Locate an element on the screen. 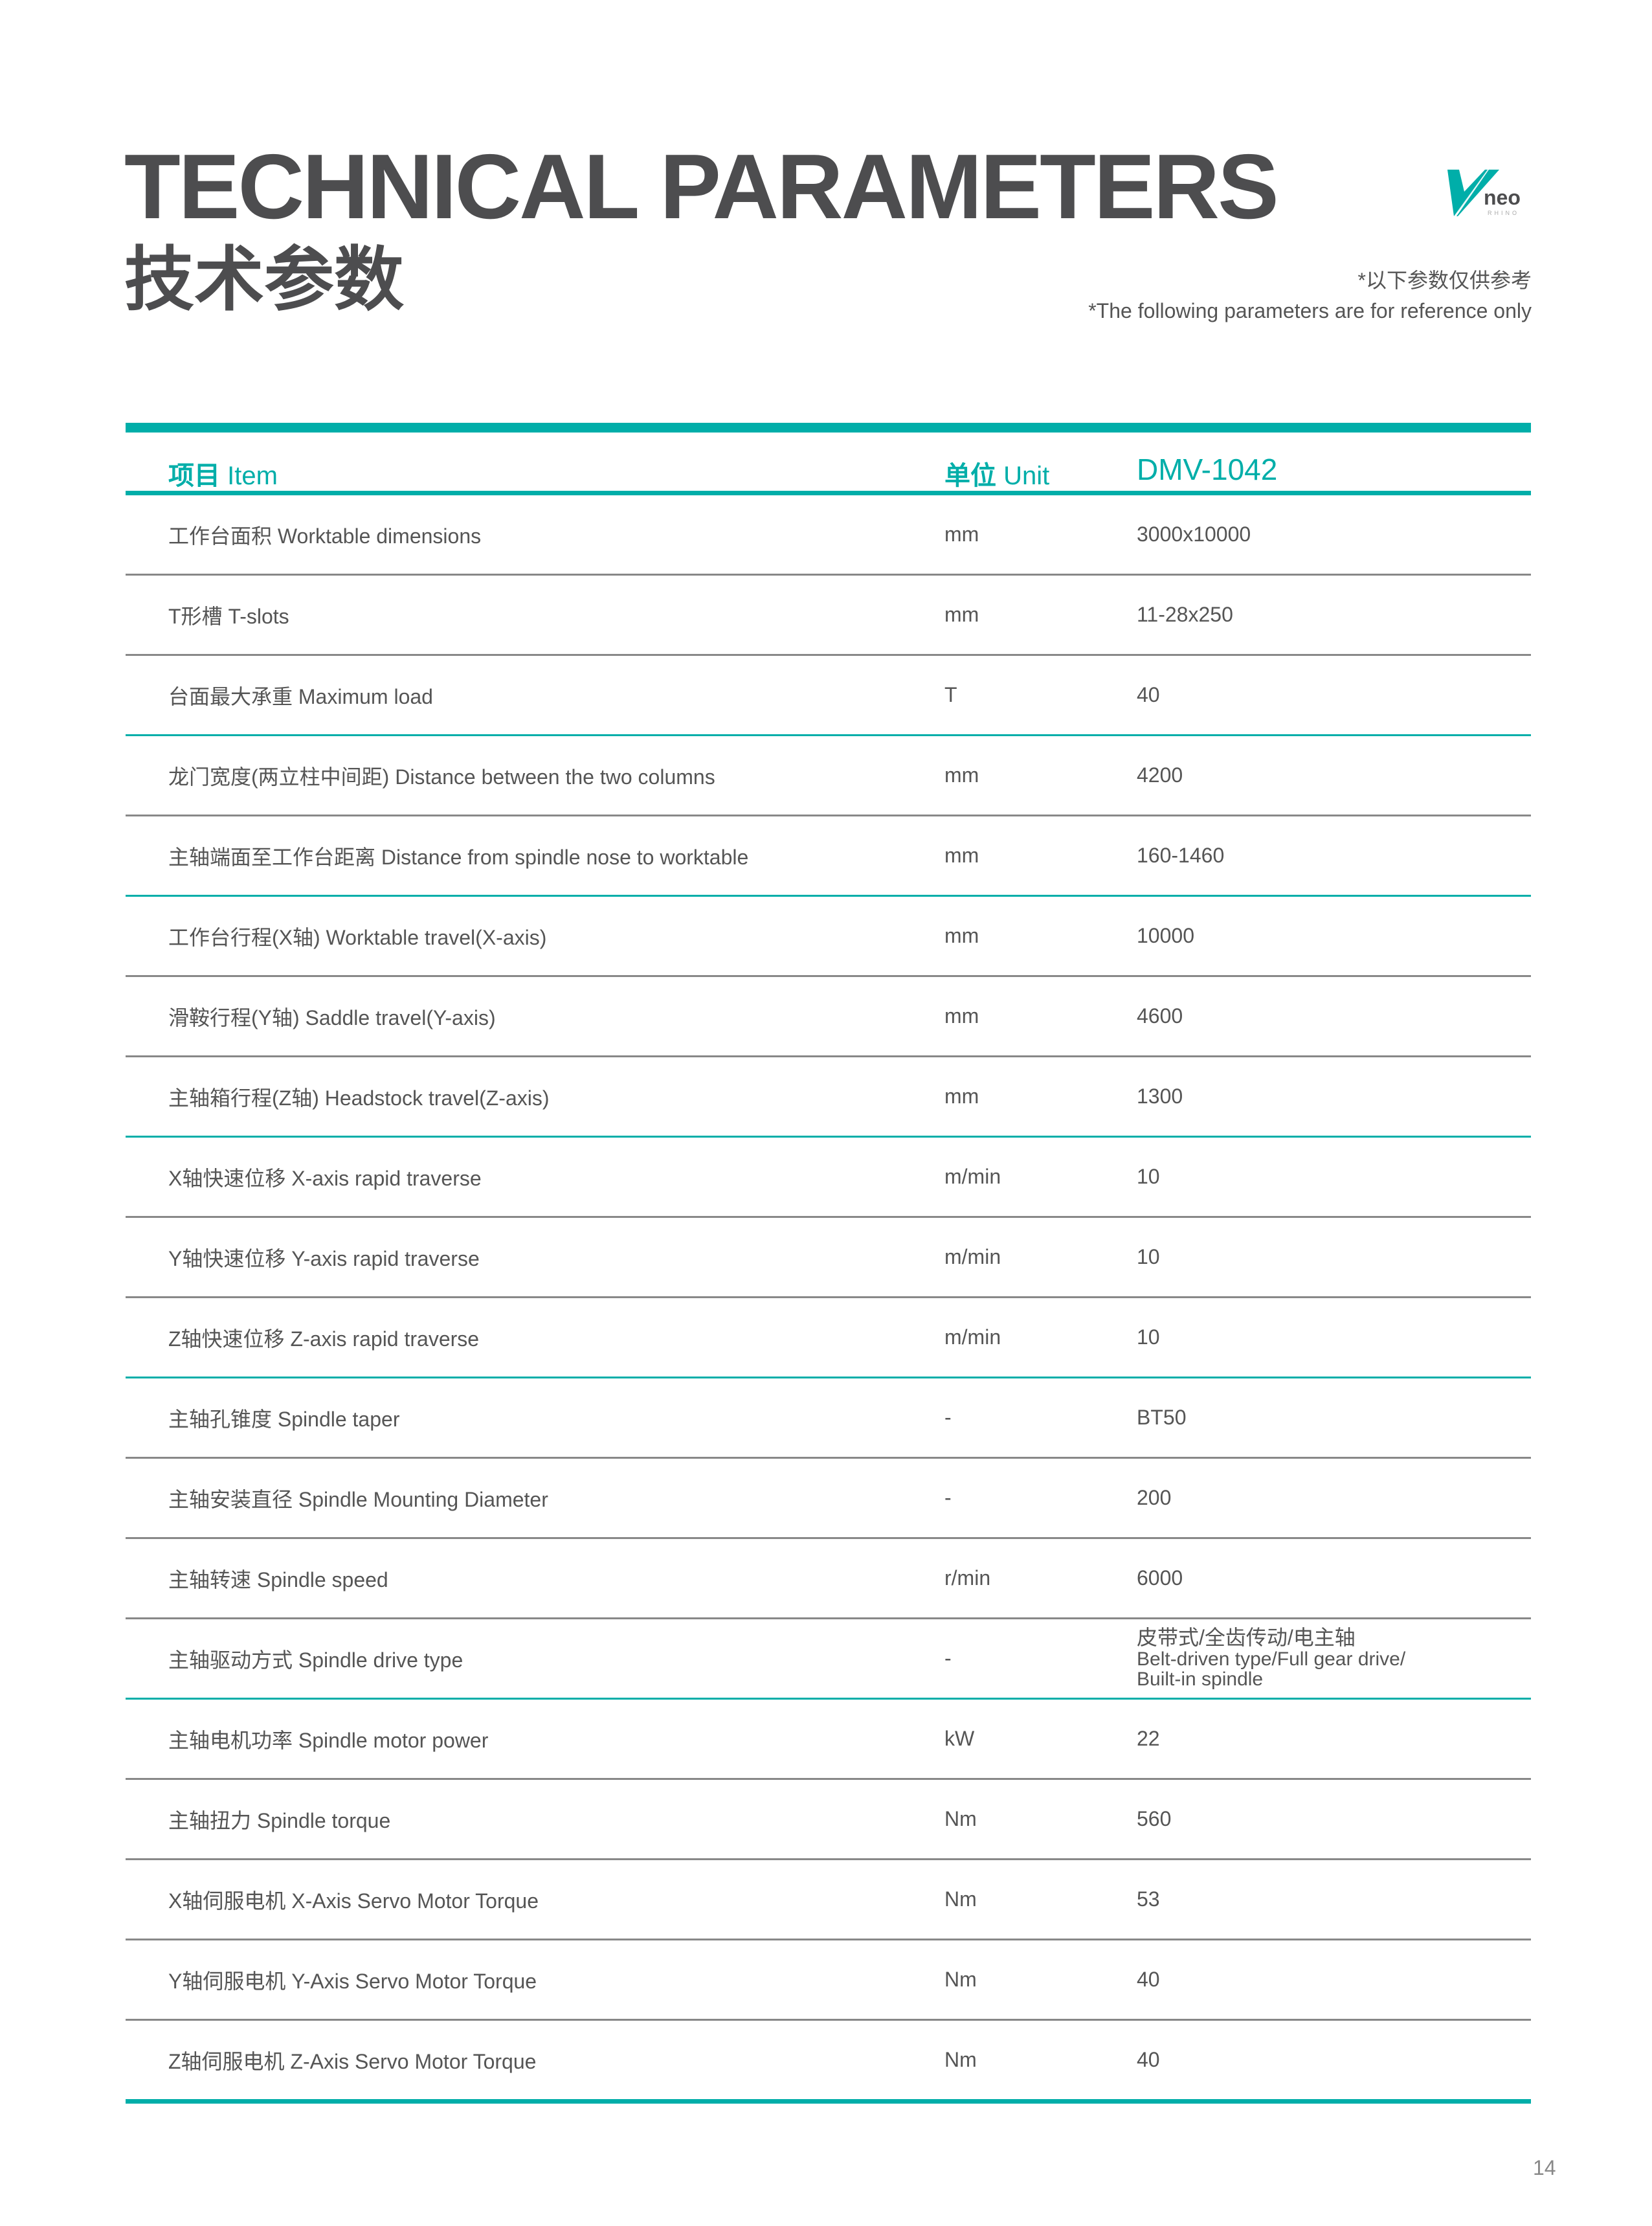 The image size is (1652, 2226). item-cell: 台面最大承重 Maximum load is located at coordinates (300, 696).